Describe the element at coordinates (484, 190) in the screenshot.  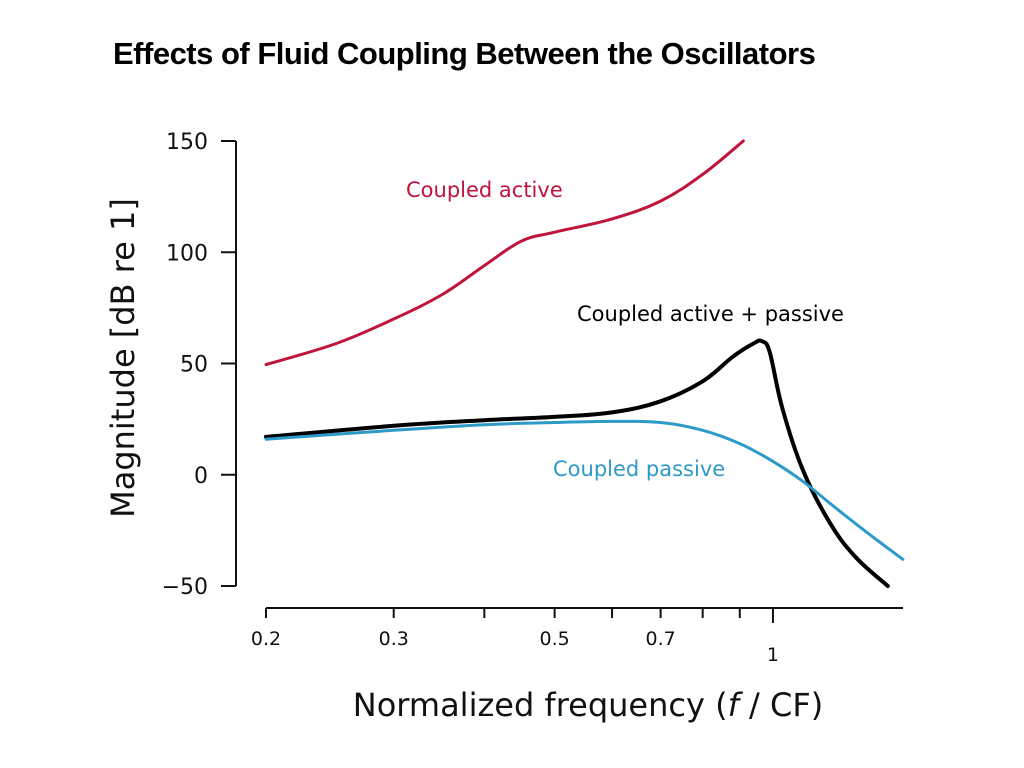
I see `label-coupled-active: Coupled active` at that location.